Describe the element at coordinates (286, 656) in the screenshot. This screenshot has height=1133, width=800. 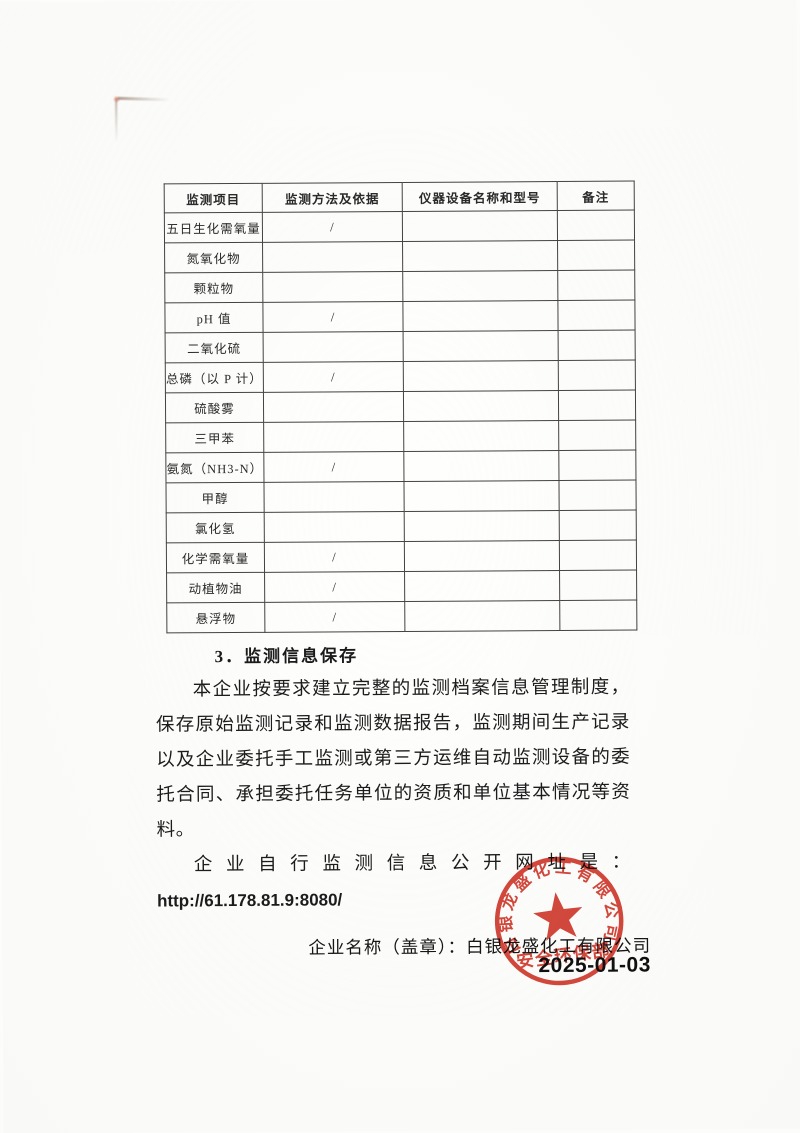
I see `section-heading: 3．监测信息保存` at that location.